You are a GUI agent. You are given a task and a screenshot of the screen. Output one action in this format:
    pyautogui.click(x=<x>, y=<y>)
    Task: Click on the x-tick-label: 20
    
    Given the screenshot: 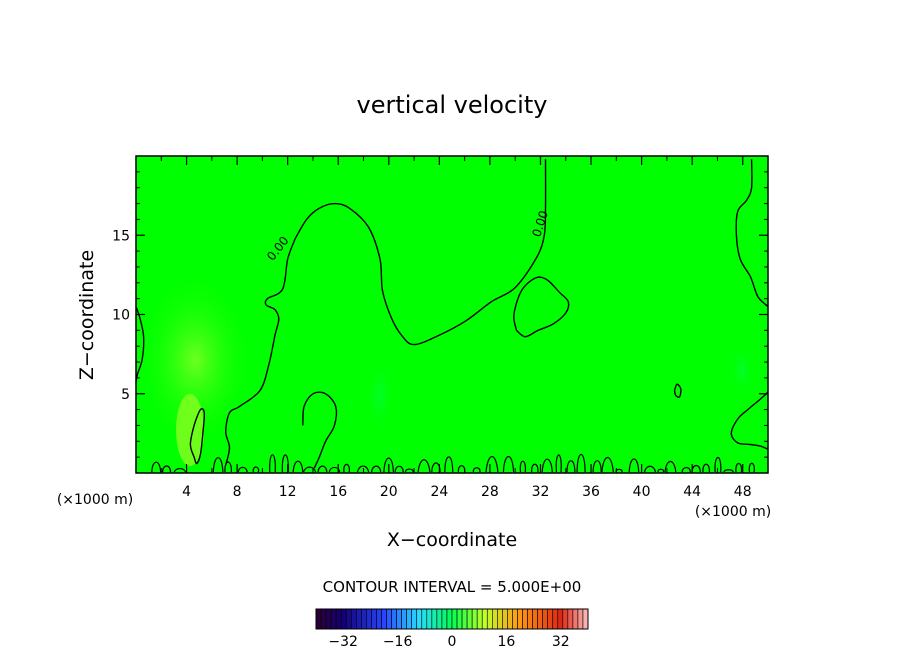 What is the action you would take?
    pyautogui.click(x=389, y=492)
    